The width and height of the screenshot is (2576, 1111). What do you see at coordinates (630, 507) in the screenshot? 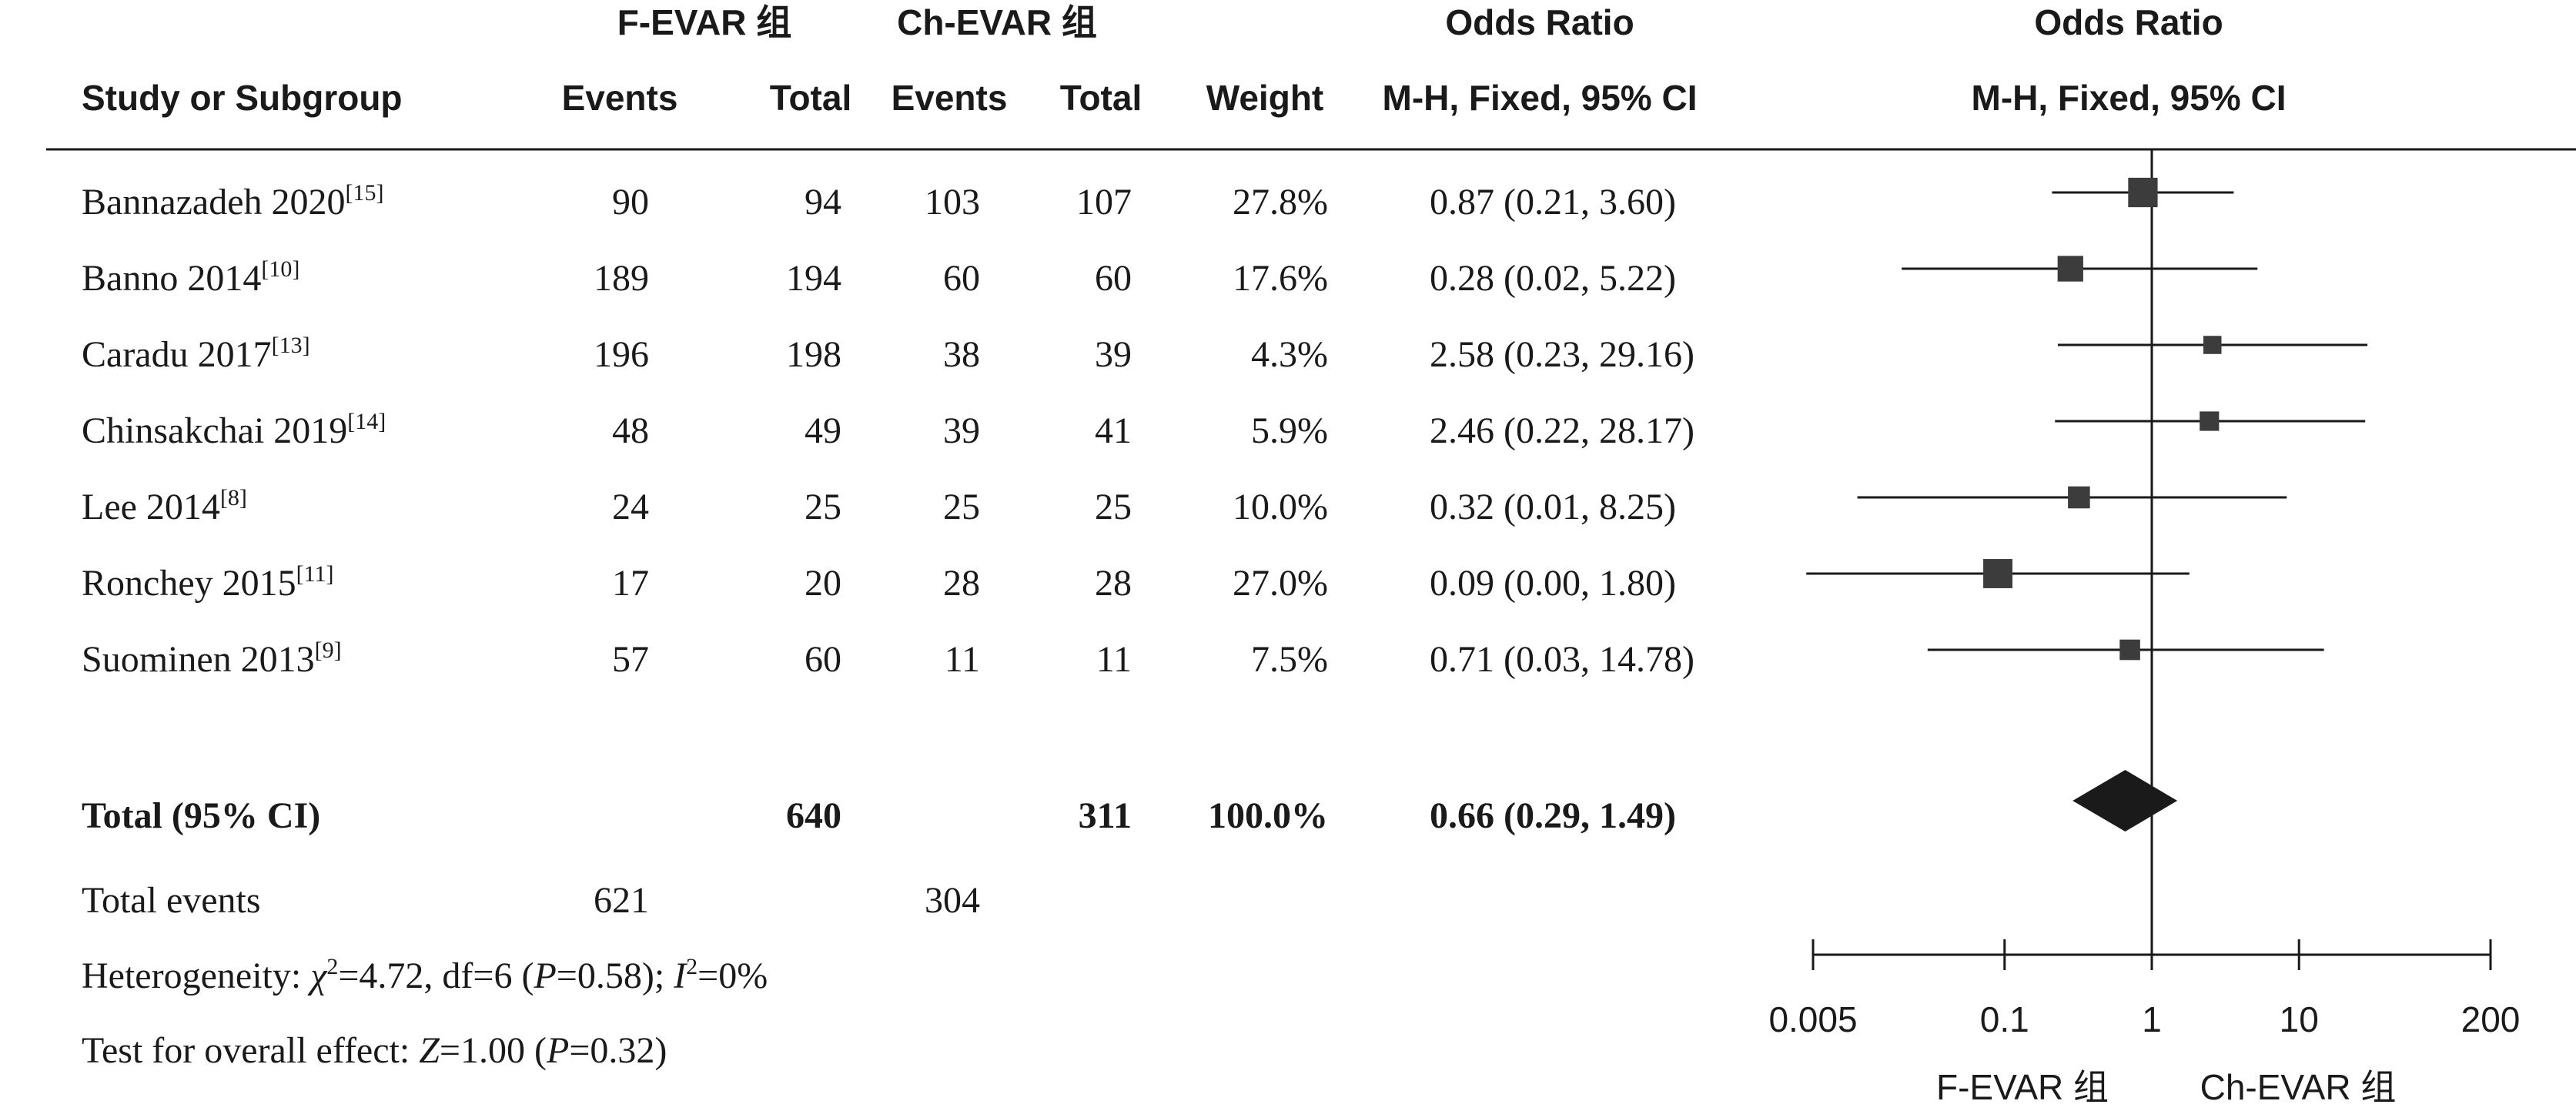
I see `events1-cell: 24` at bounding box center [630, 507].